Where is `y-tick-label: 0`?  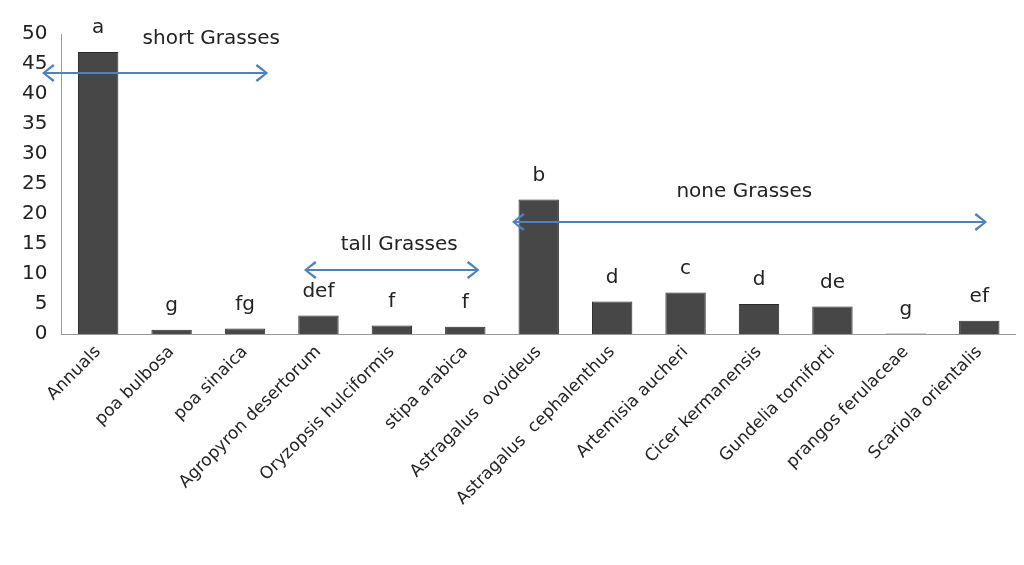
y-tick-label: 0 is located at coordinates (41, 332).